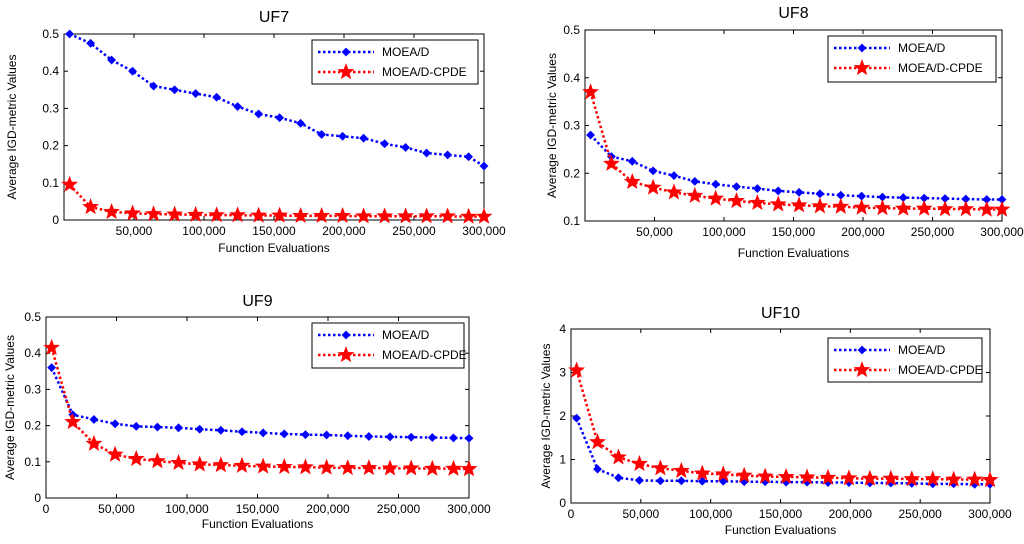 Image resolution: width=1024 pixels, height=544 pixels. Describe the element at coordinates (571, 30) in the screenshot. I see `y-tick-label: 0.5` at that location.